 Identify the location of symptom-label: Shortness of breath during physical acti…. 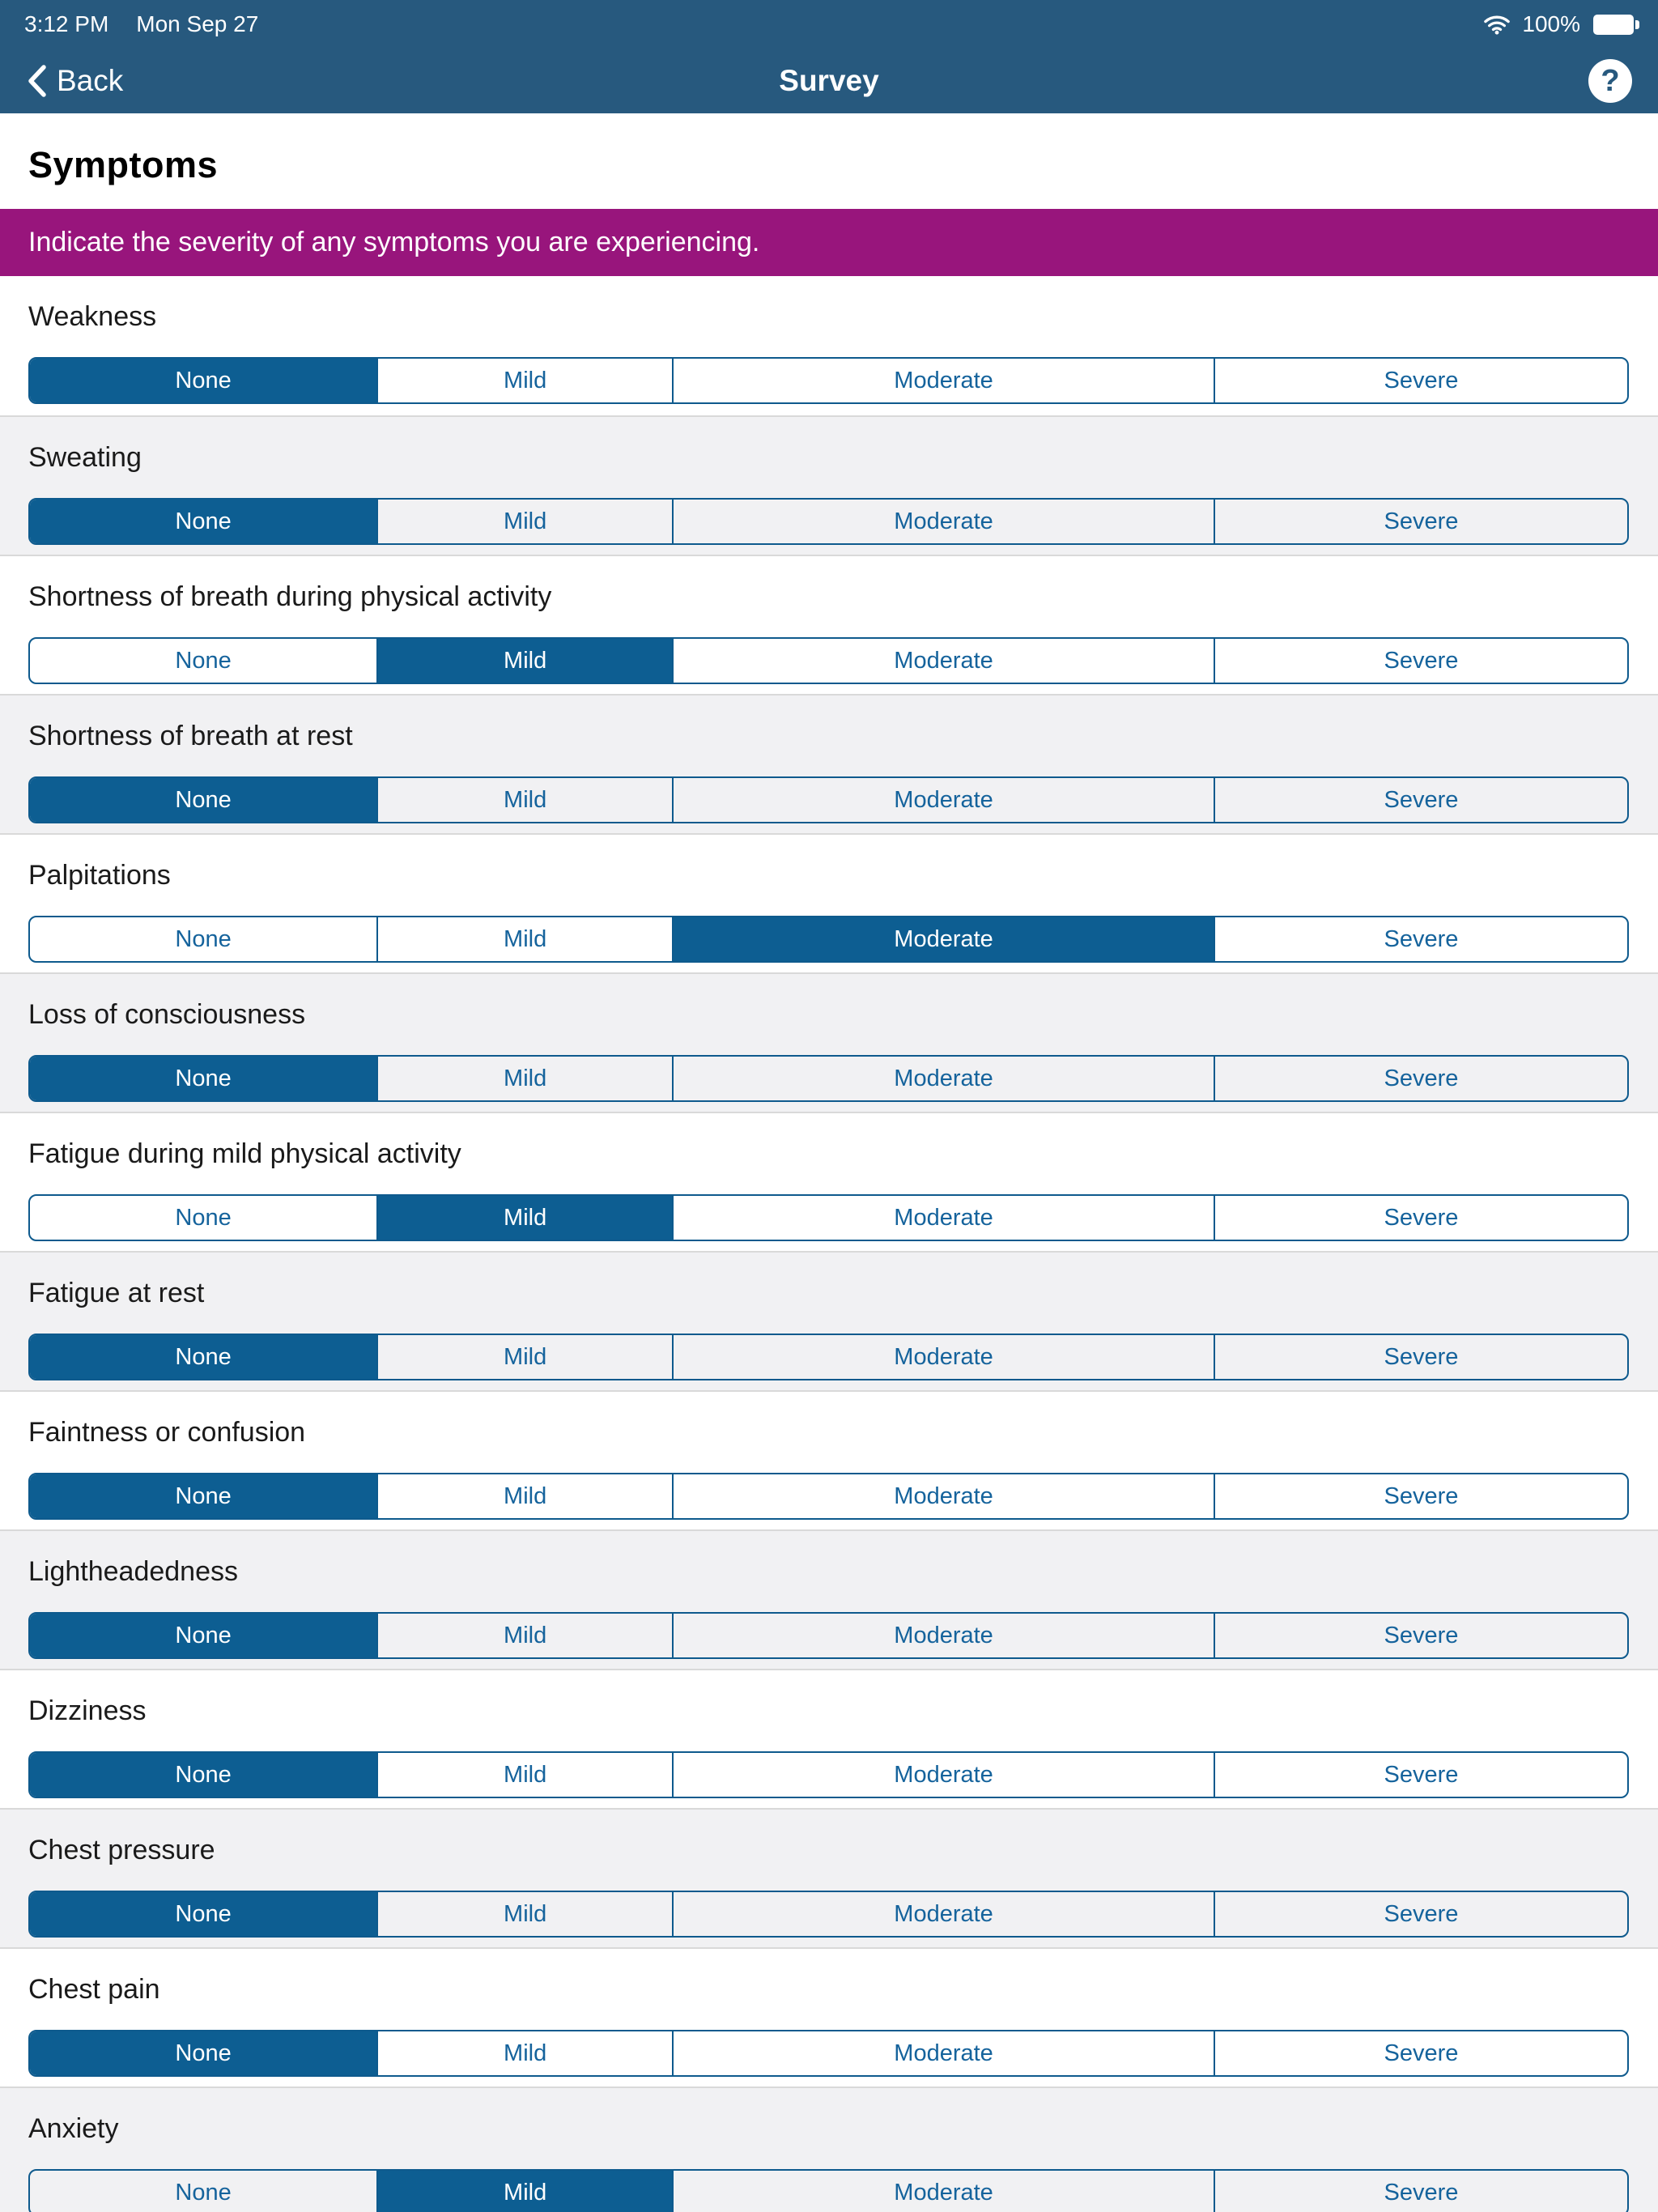
(290, 597).